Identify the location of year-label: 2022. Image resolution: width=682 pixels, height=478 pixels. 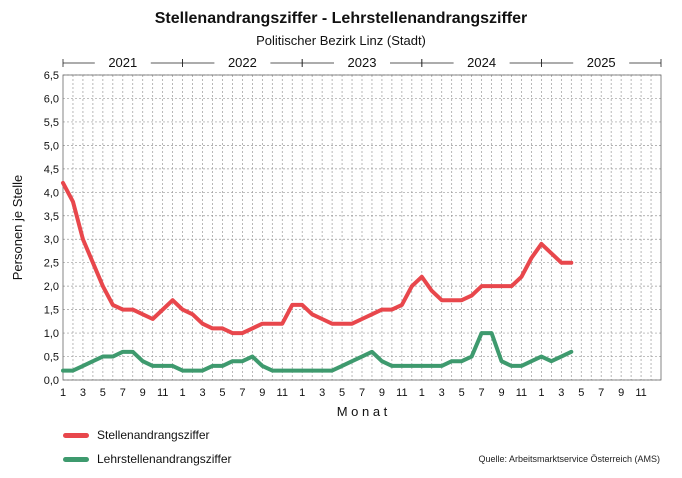
(242, 62).